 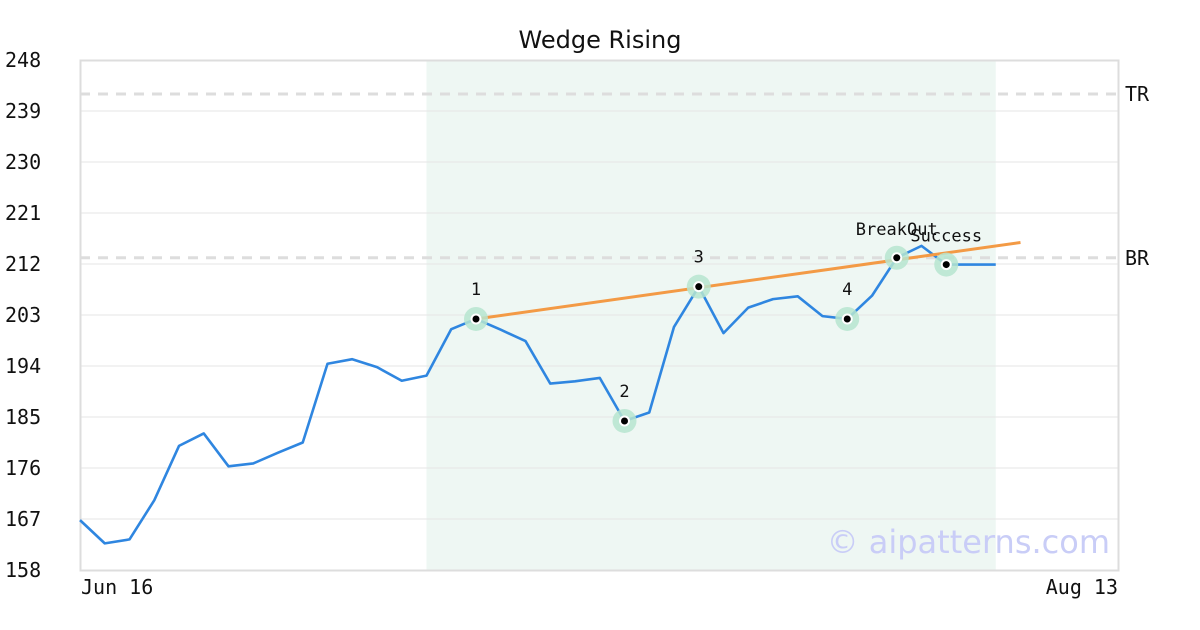 I want to click on x-tick-label-end: Aug 13, so click(x=1082, y=587).